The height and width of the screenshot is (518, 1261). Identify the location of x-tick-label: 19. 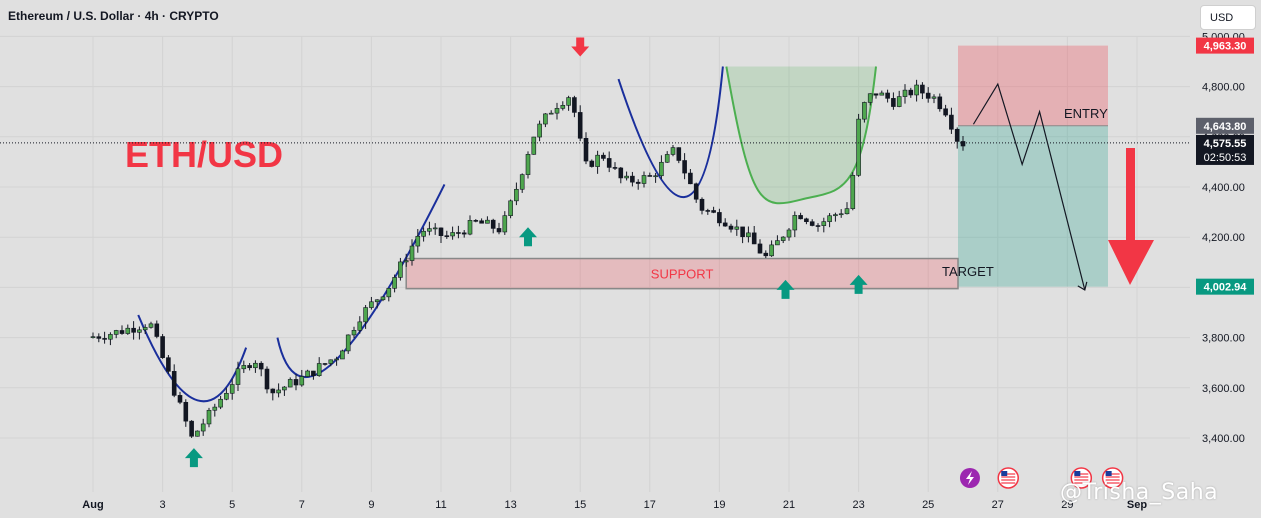
(719, 505).